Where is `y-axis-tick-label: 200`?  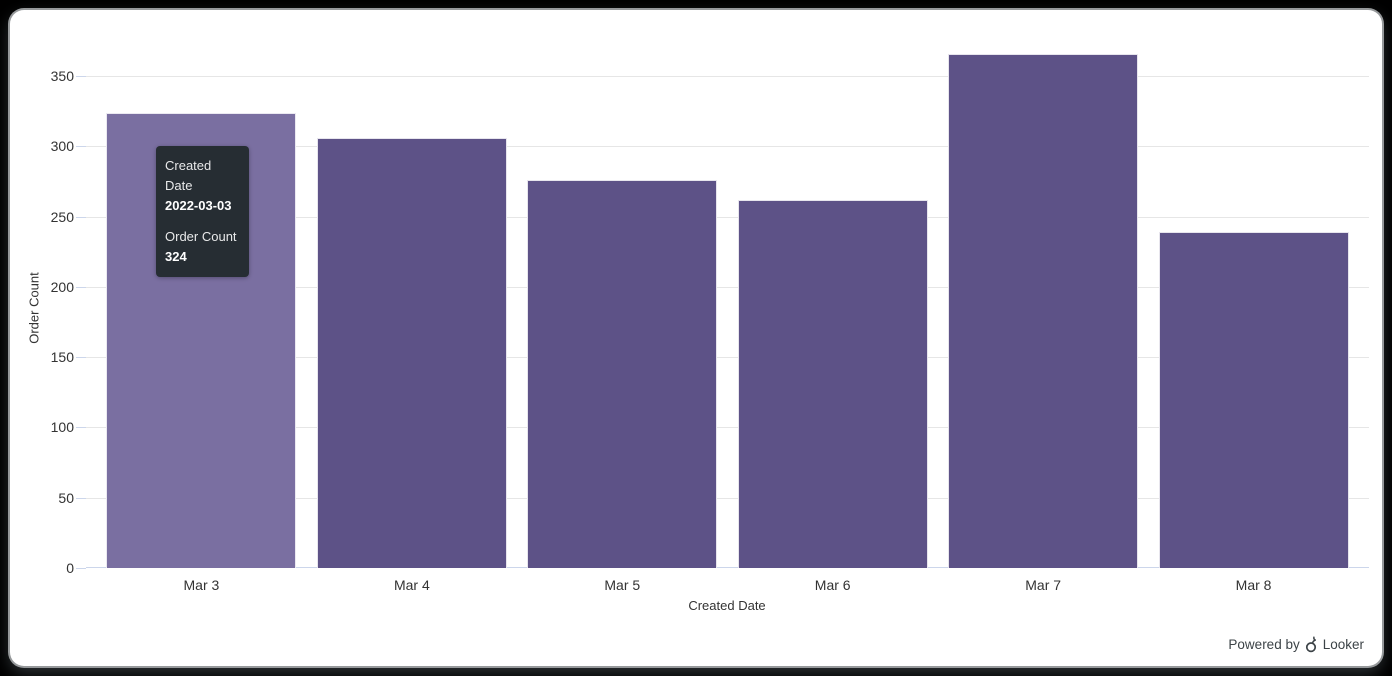 y-axis-tick-label: 200 is located at coordinates (62, 286).